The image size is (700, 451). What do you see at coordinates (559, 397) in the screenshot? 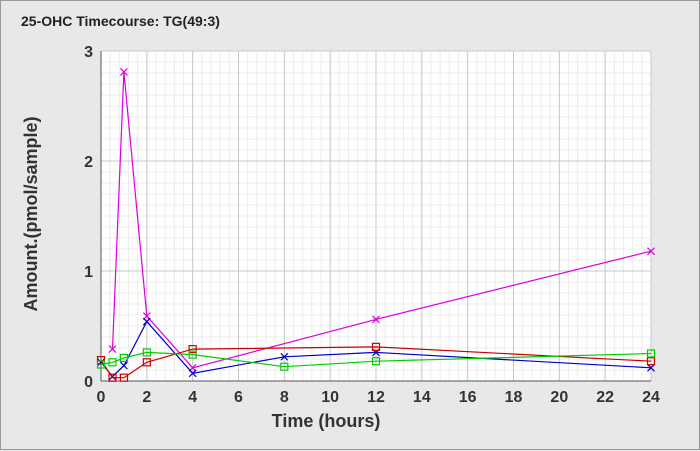
I see `x-tick-label: 20` at bounding box center [559, 397].